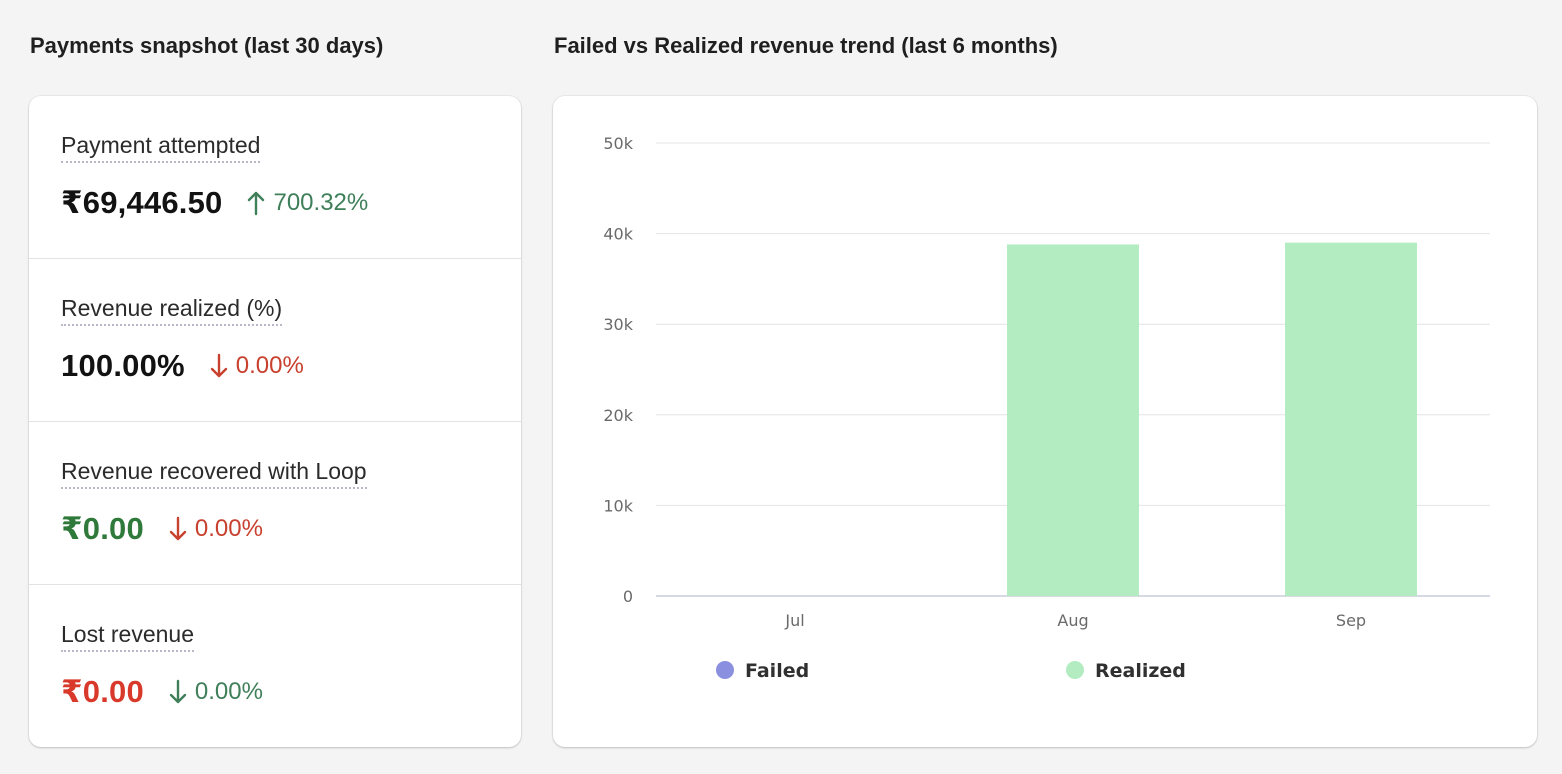 The height and width of the screenshot is (774, 1562). Describe the element at coordinates (214, 472) in the screenshot. I see `metric-label: Revenue recovered with Loop` at that location.